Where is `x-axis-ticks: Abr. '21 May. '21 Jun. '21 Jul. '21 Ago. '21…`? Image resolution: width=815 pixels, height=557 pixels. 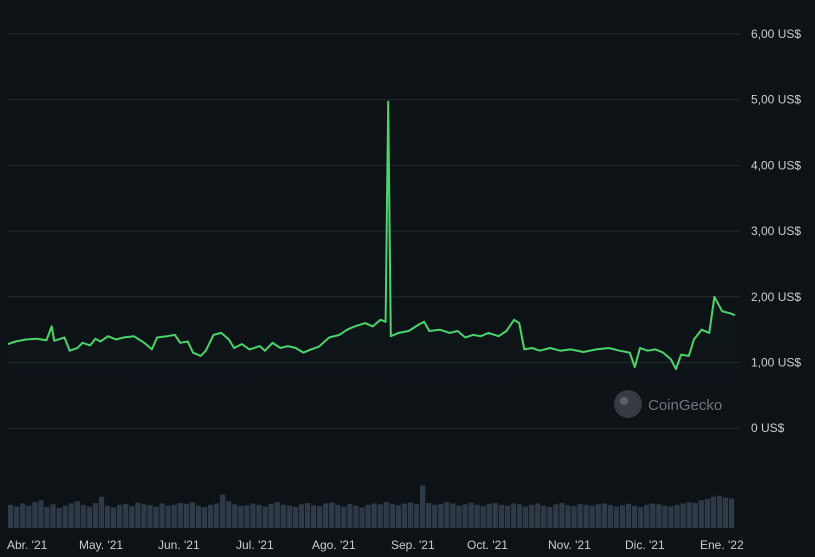 x-axis-ticks: Abr. '21 May. '21 Jun. '21 Jul. '21 Ago. '21… is located at coordinates (375, 545).